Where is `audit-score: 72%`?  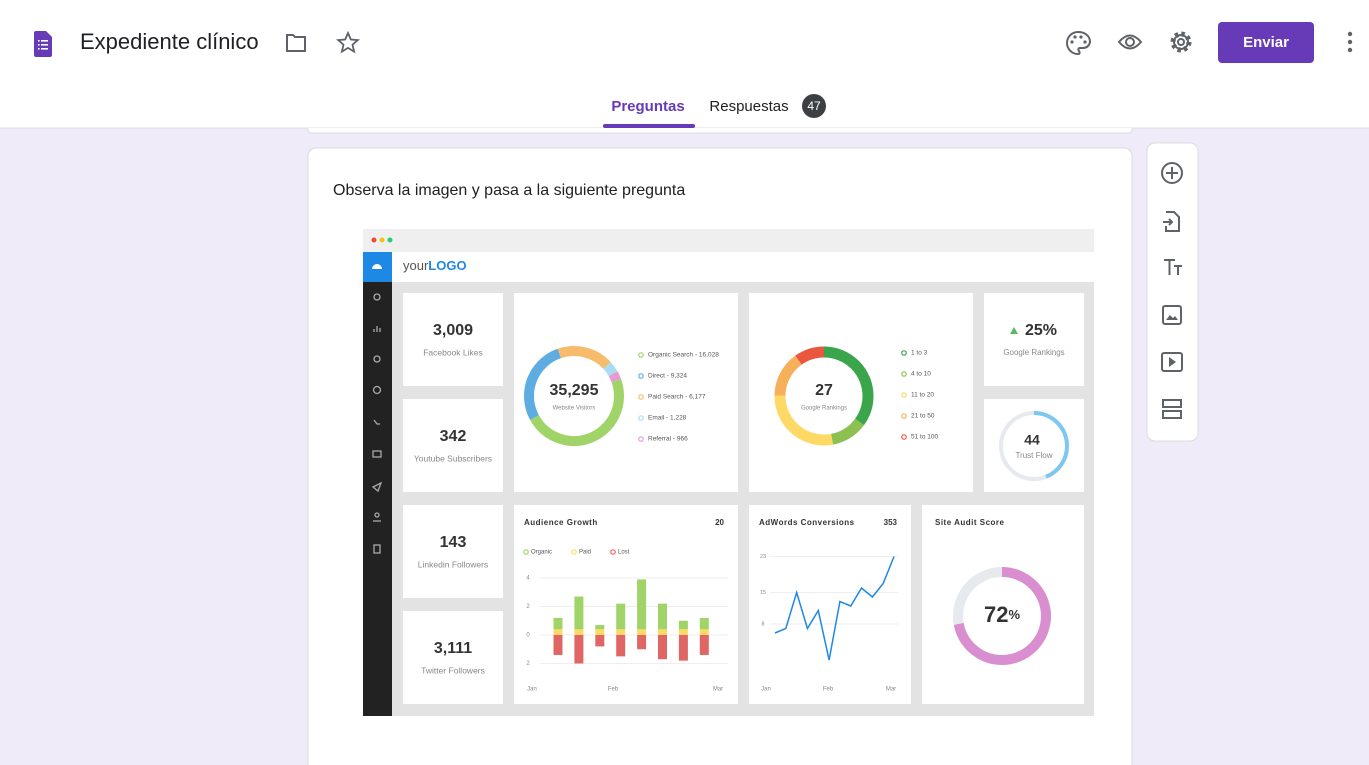
audit-score: 72% is located at coordinates (1002, 614).